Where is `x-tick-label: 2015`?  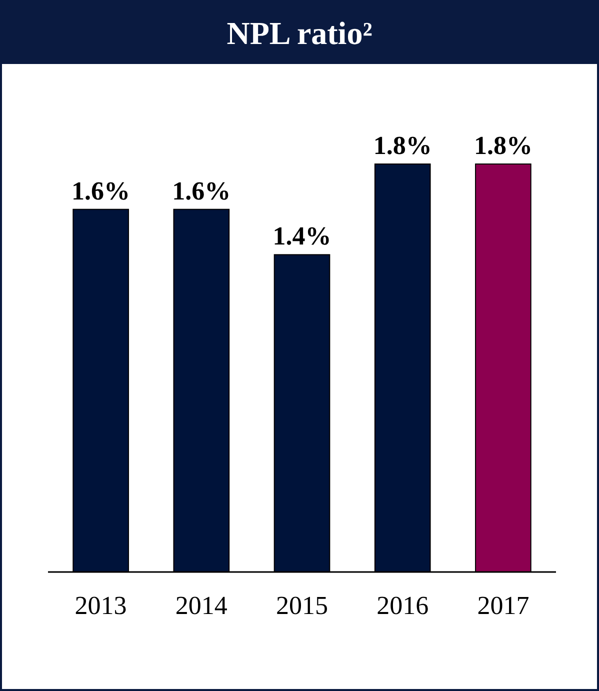 x-tick-label: 2015 is located at coordinates (302, 605).